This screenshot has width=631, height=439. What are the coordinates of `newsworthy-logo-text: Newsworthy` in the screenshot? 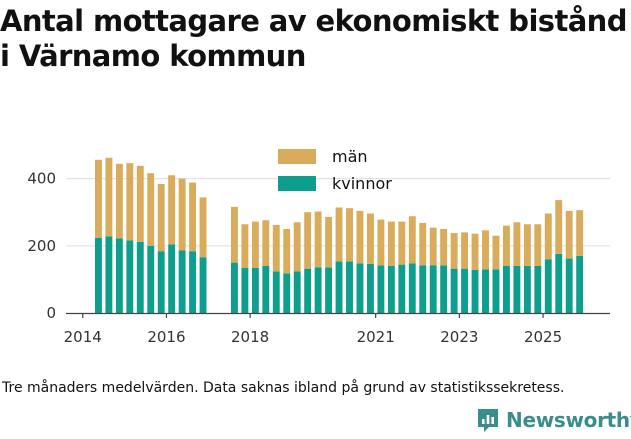 It's located at (568, 420).